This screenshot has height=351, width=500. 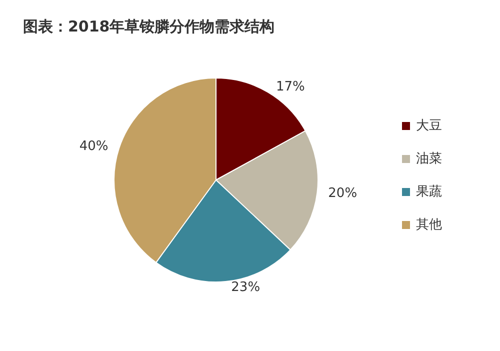 What do you see at coordinates (93, 146) in the screenshot?
I see `data-label: 40%` at bounding box center [93, 146].